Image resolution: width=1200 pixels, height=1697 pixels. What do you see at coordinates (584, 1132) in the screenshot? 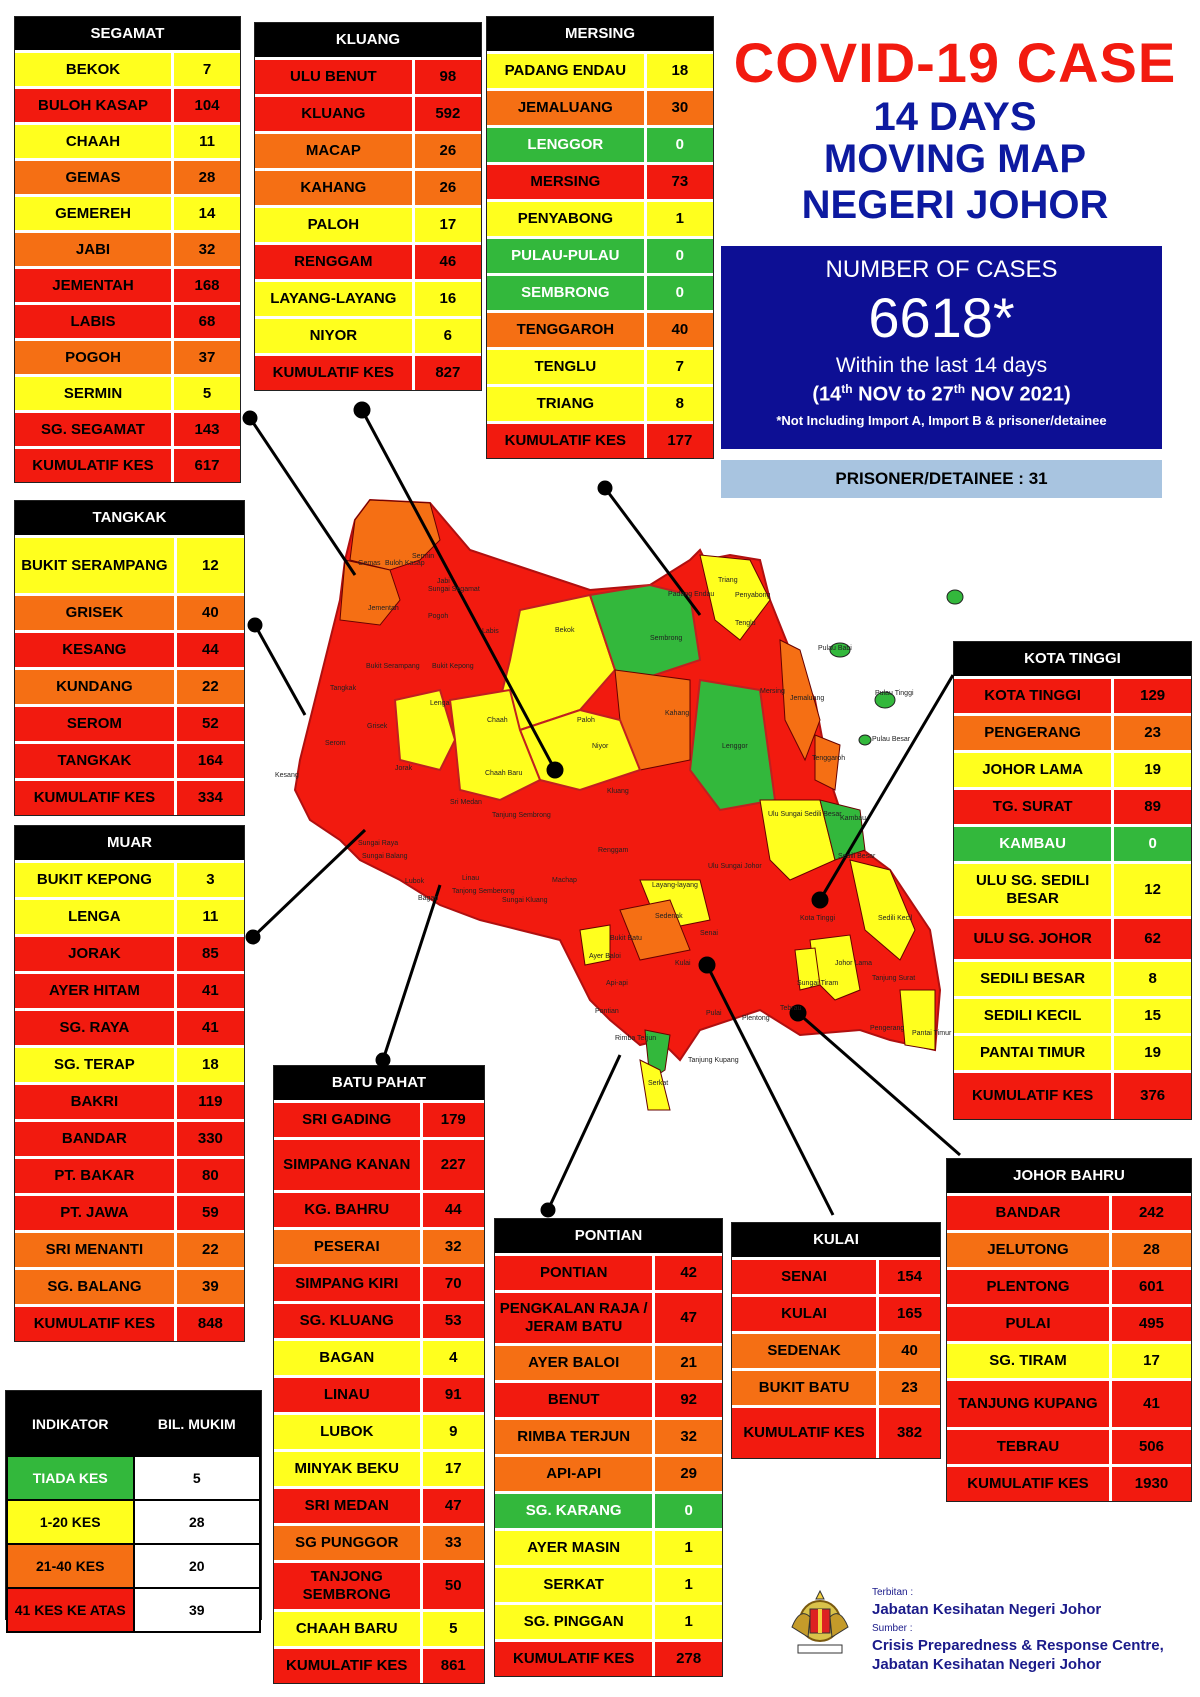
I see `pointer-pontian` at bounding box center [584, 1132].